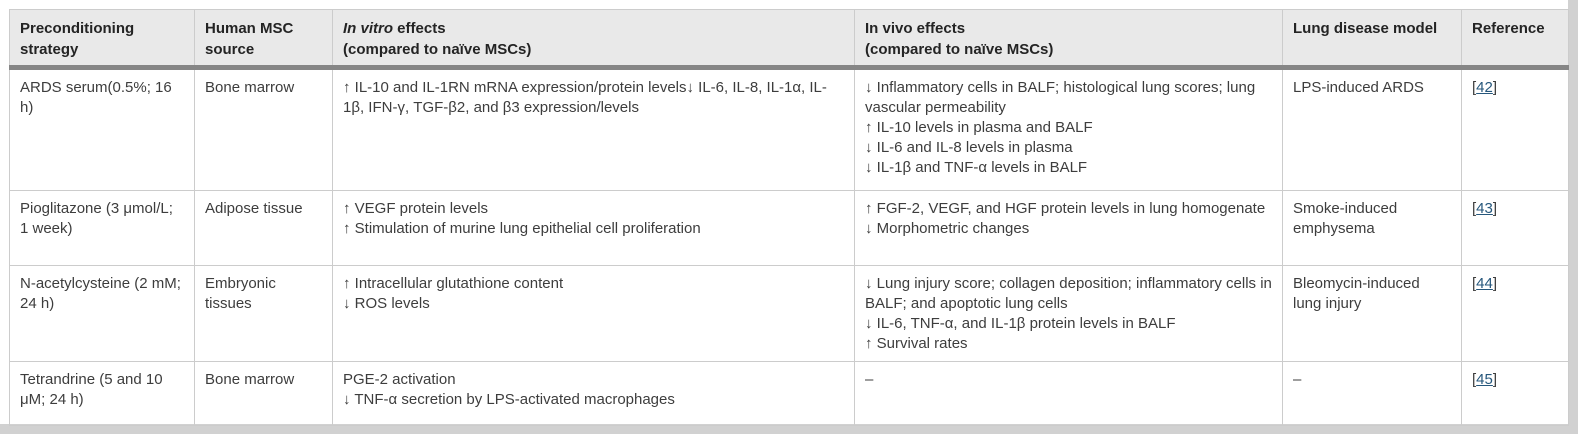  Describe the element at coordinates (1515, 39) in the screenshot. I see `col-header-reference: Reference` at that location.